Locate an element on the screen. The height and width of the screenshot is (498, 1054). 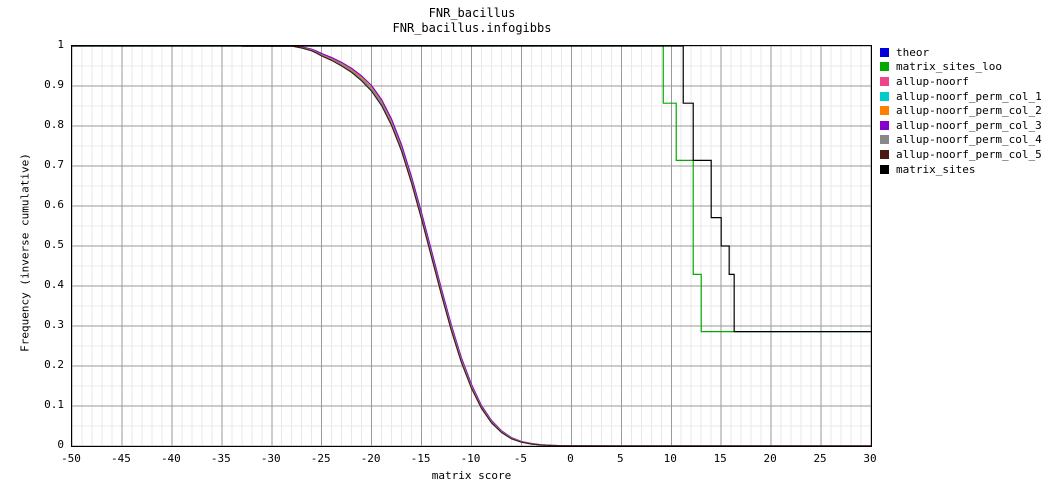
legend-item-label: allup-noorf_perm_col_1 is located at coordinates (969, 96).